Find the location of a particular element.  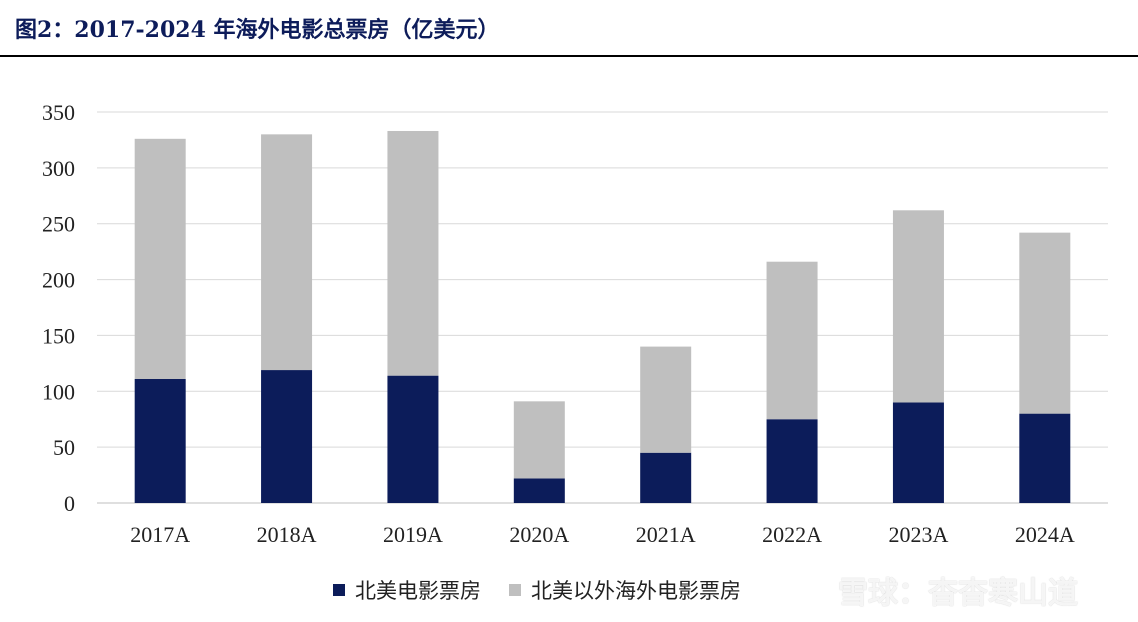

legend-label-north-america: 北美电影票房 is located at coordinates (418, 591).